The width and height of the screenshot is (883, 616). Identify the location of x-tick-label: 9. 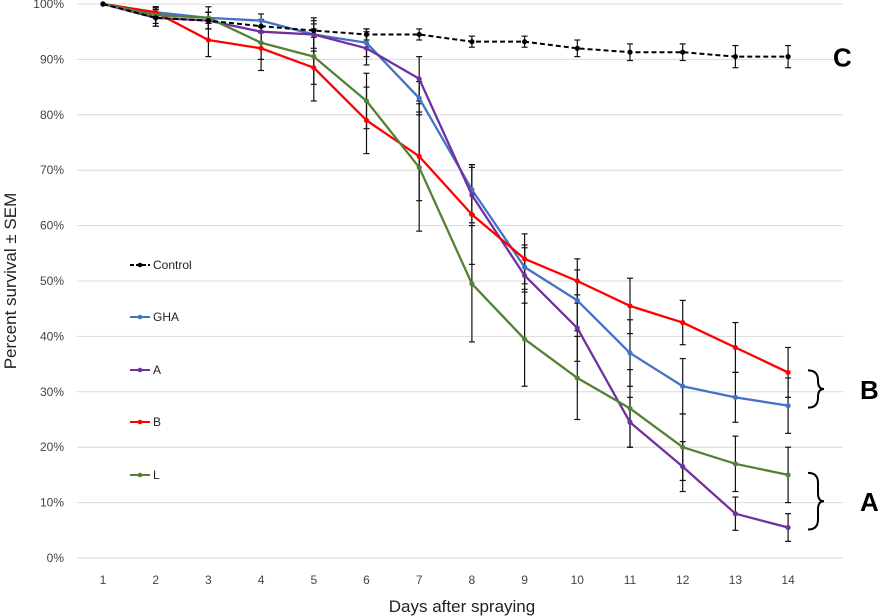
(524, 580).